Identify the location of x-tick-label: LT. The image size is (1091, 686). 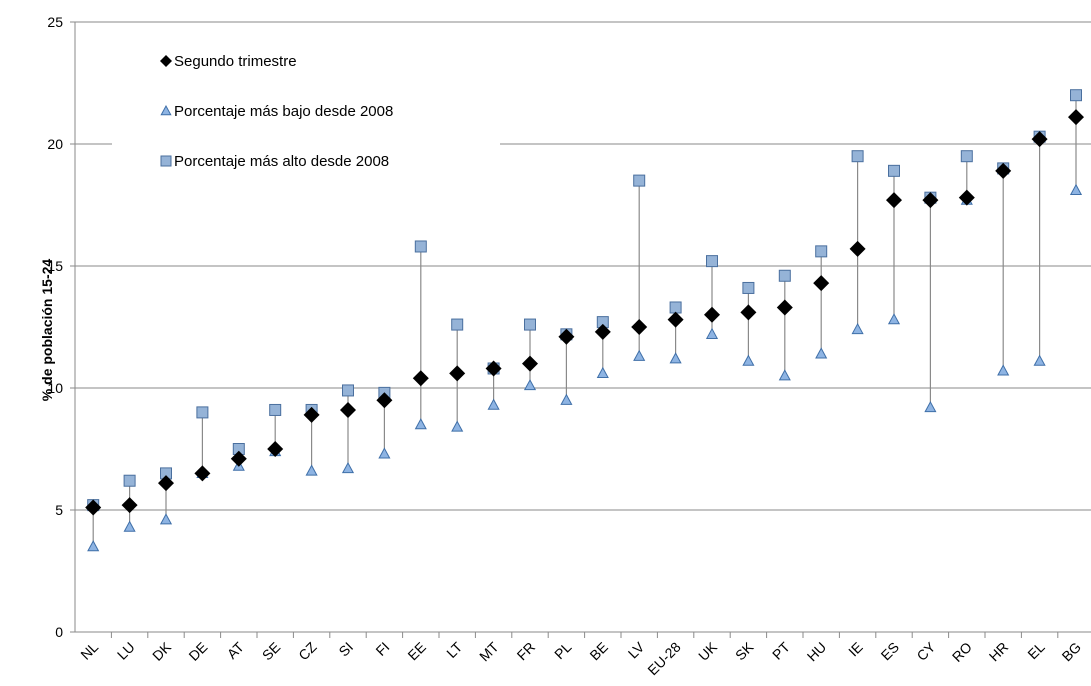
(454, 650).